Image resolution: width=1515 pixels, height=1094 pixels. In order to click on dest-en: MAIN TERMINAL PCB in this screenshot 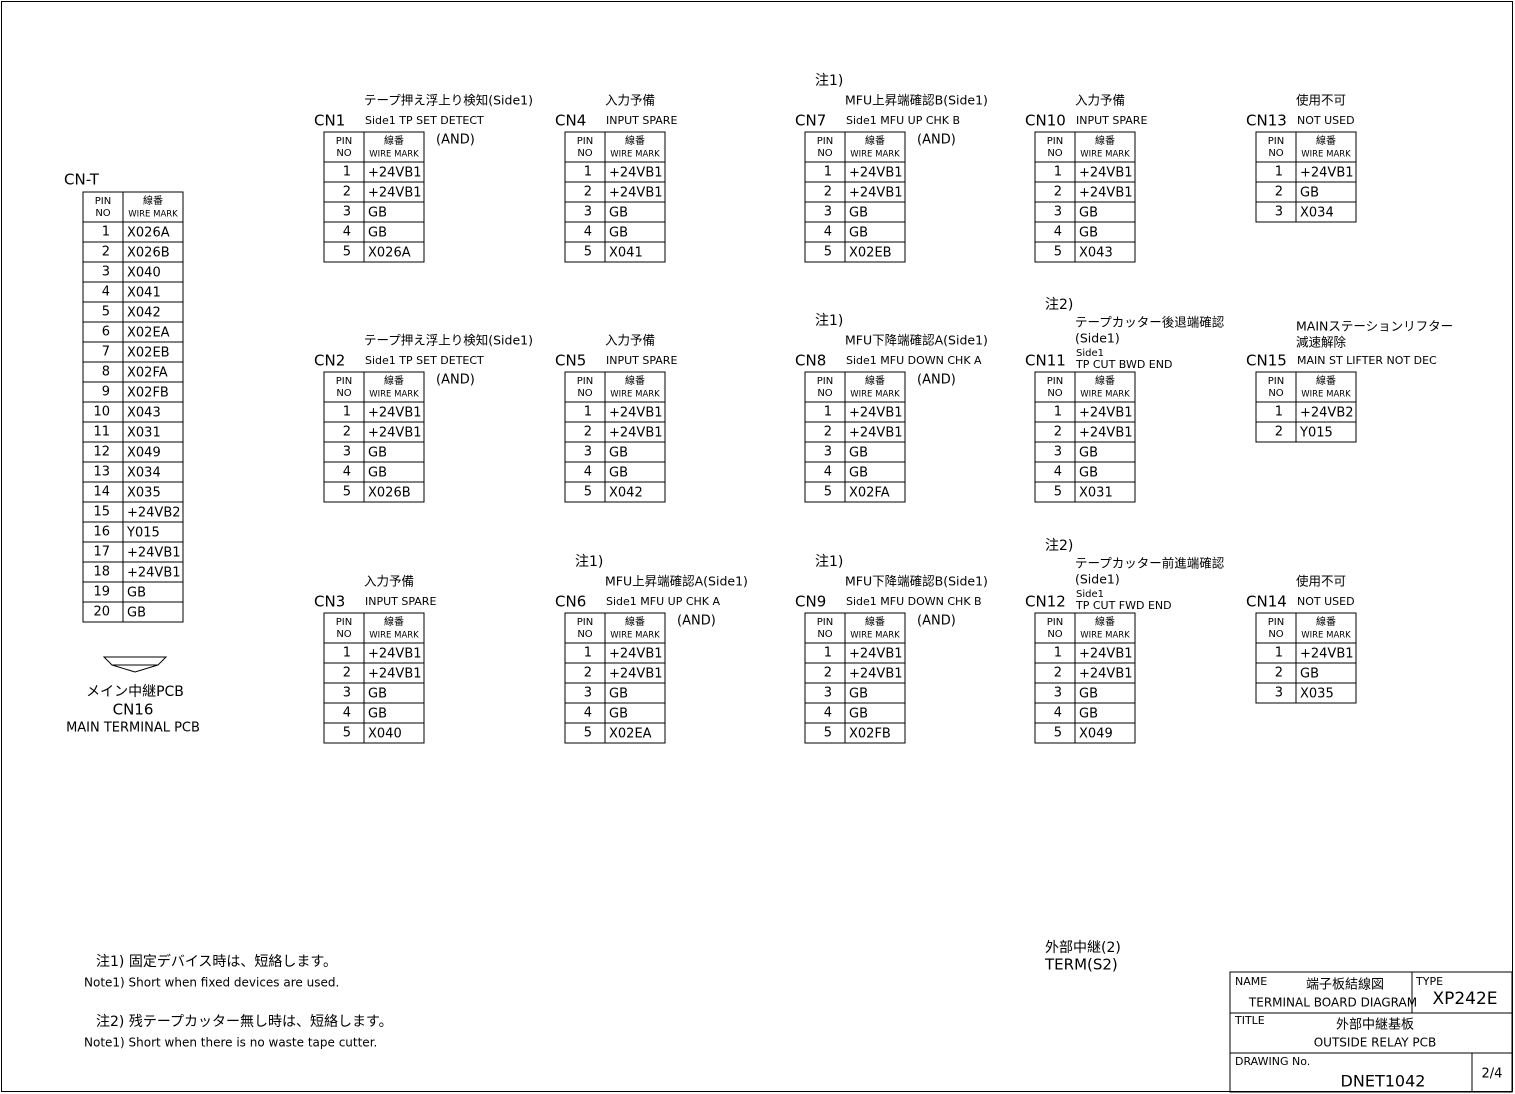, I will do `click(133, 728)`.